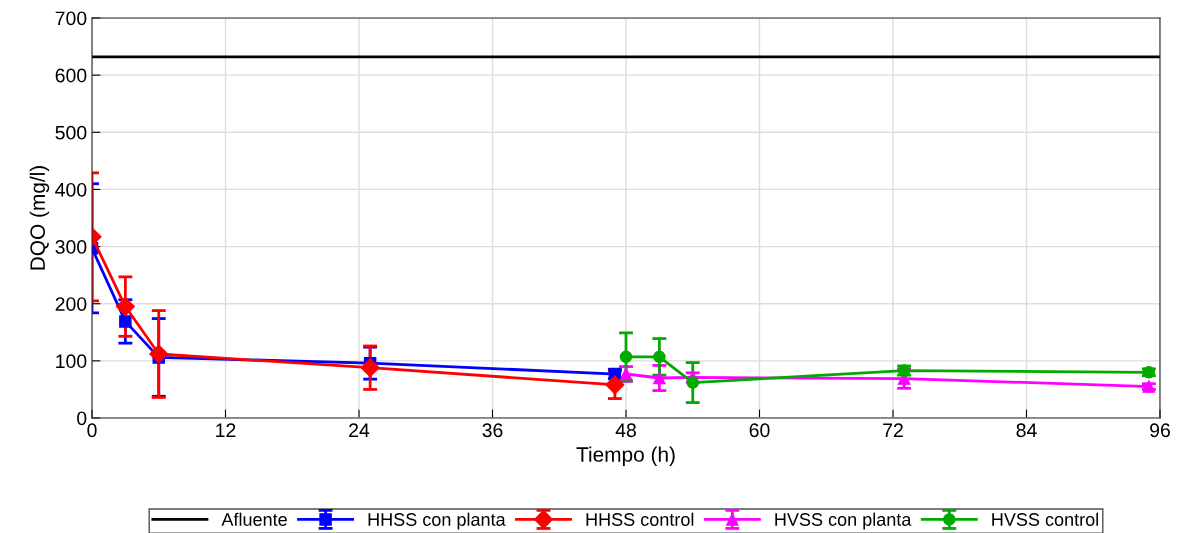  Describe the element at coordinates (492, 430) in the screenshot. I see `x-tick-label: 36` at that location.